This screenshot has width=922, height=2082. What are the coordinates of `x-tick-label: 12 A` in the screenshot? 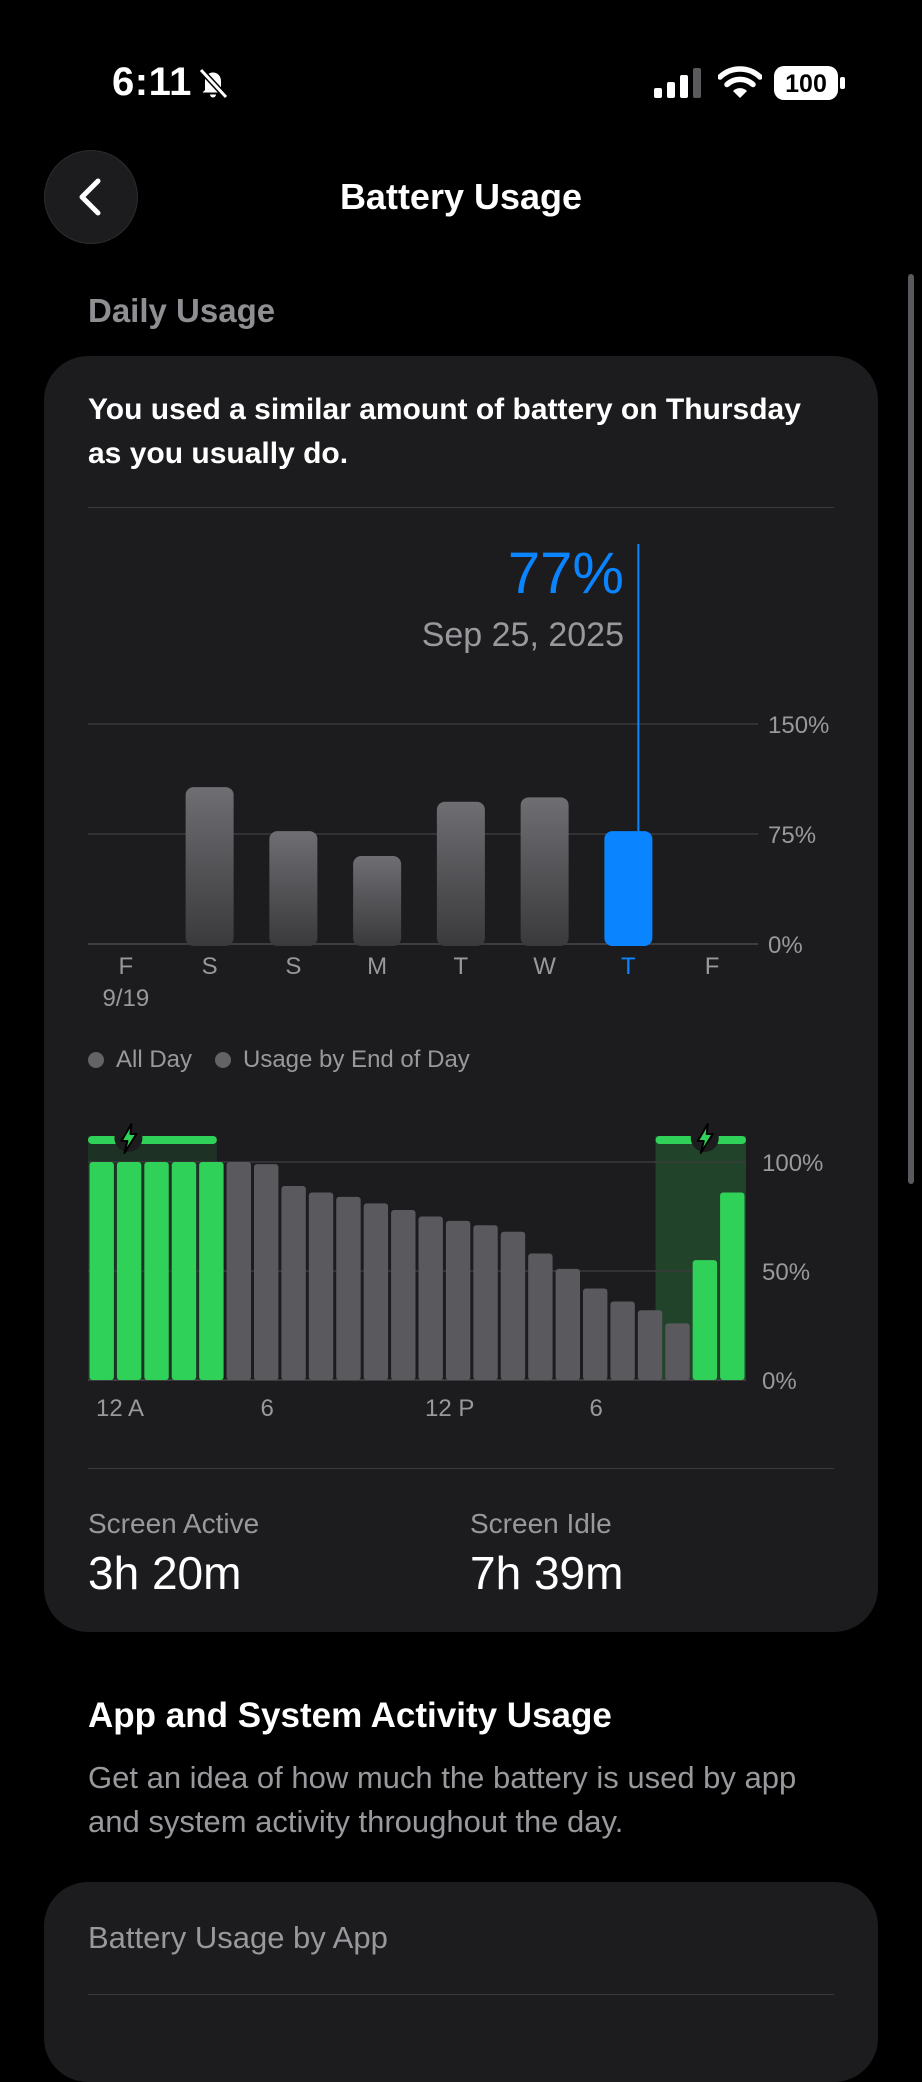 It's located at (120, 1408).